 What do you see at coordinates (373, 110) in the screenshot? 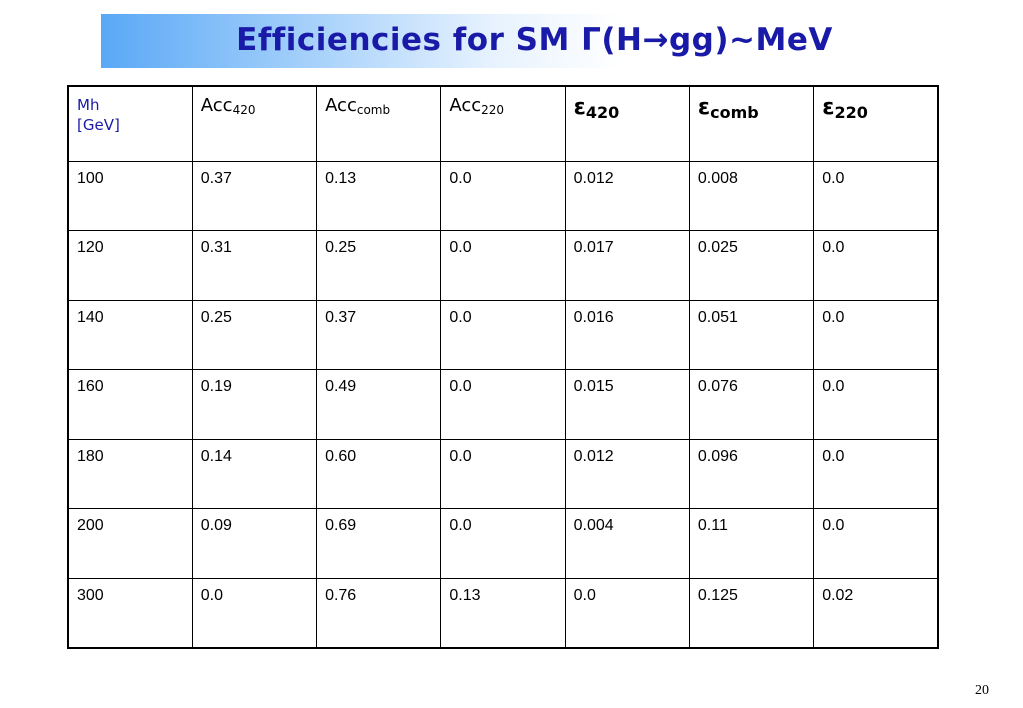
I see `header-acc-comb-sub: comb` at bounding box center [373, 110].